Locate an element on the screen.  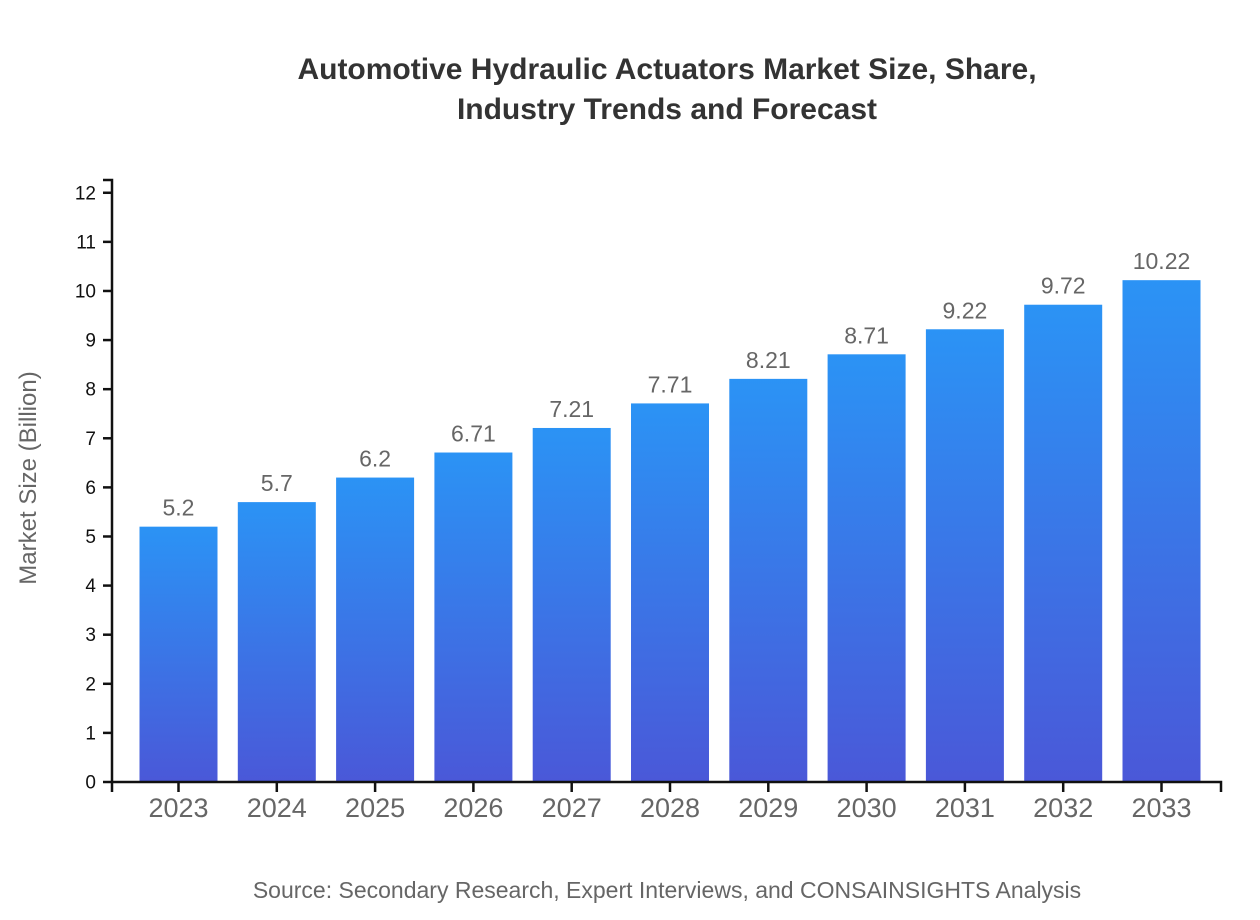
x-tick-label: 2024 is located at coordinates (277, 808).